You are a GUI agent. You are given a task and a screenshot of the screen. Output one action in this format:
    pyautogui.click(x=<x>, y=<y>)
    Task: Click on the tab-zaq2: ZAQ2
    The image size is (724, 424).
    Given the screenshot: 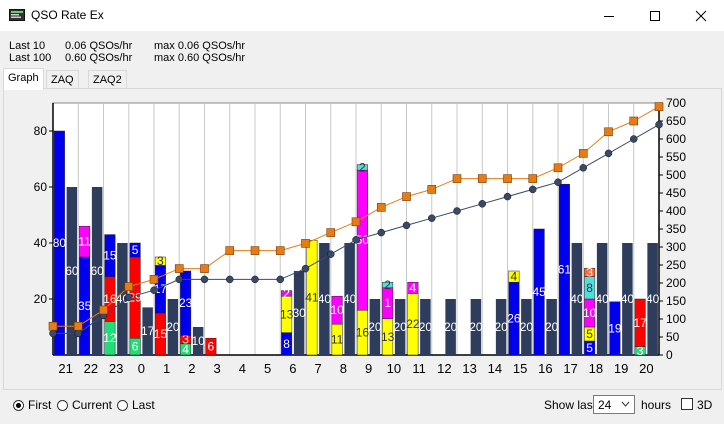 What is the action you would take?
    pyautogui.click(x=107, y=79)
    